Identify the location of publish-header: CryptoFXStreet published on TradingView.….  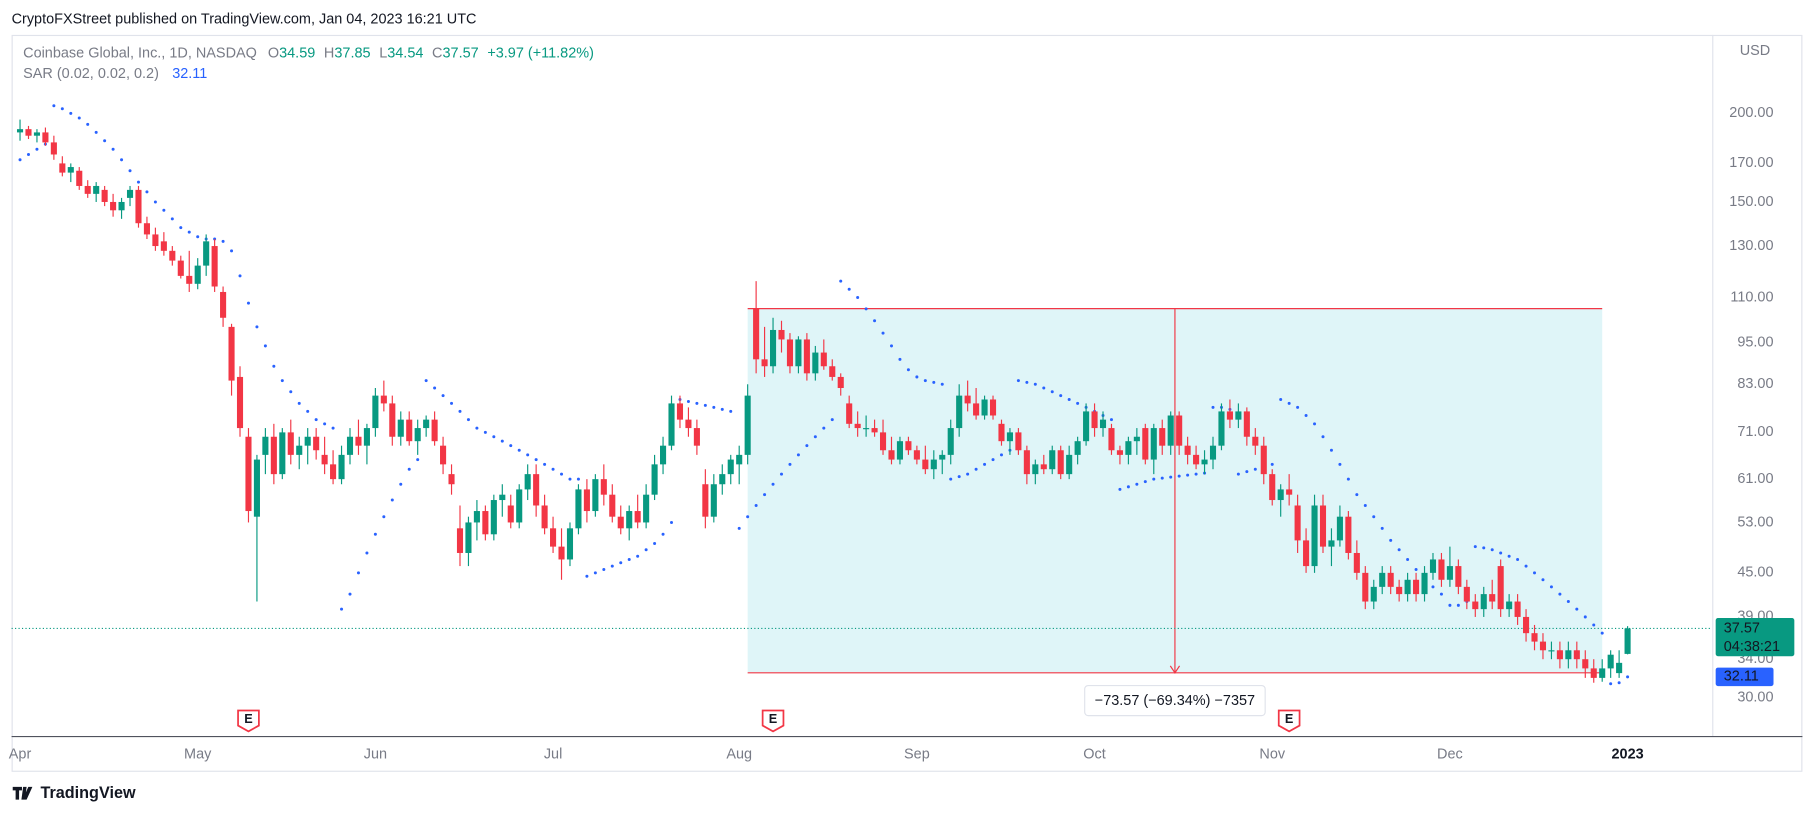
(244, 20).